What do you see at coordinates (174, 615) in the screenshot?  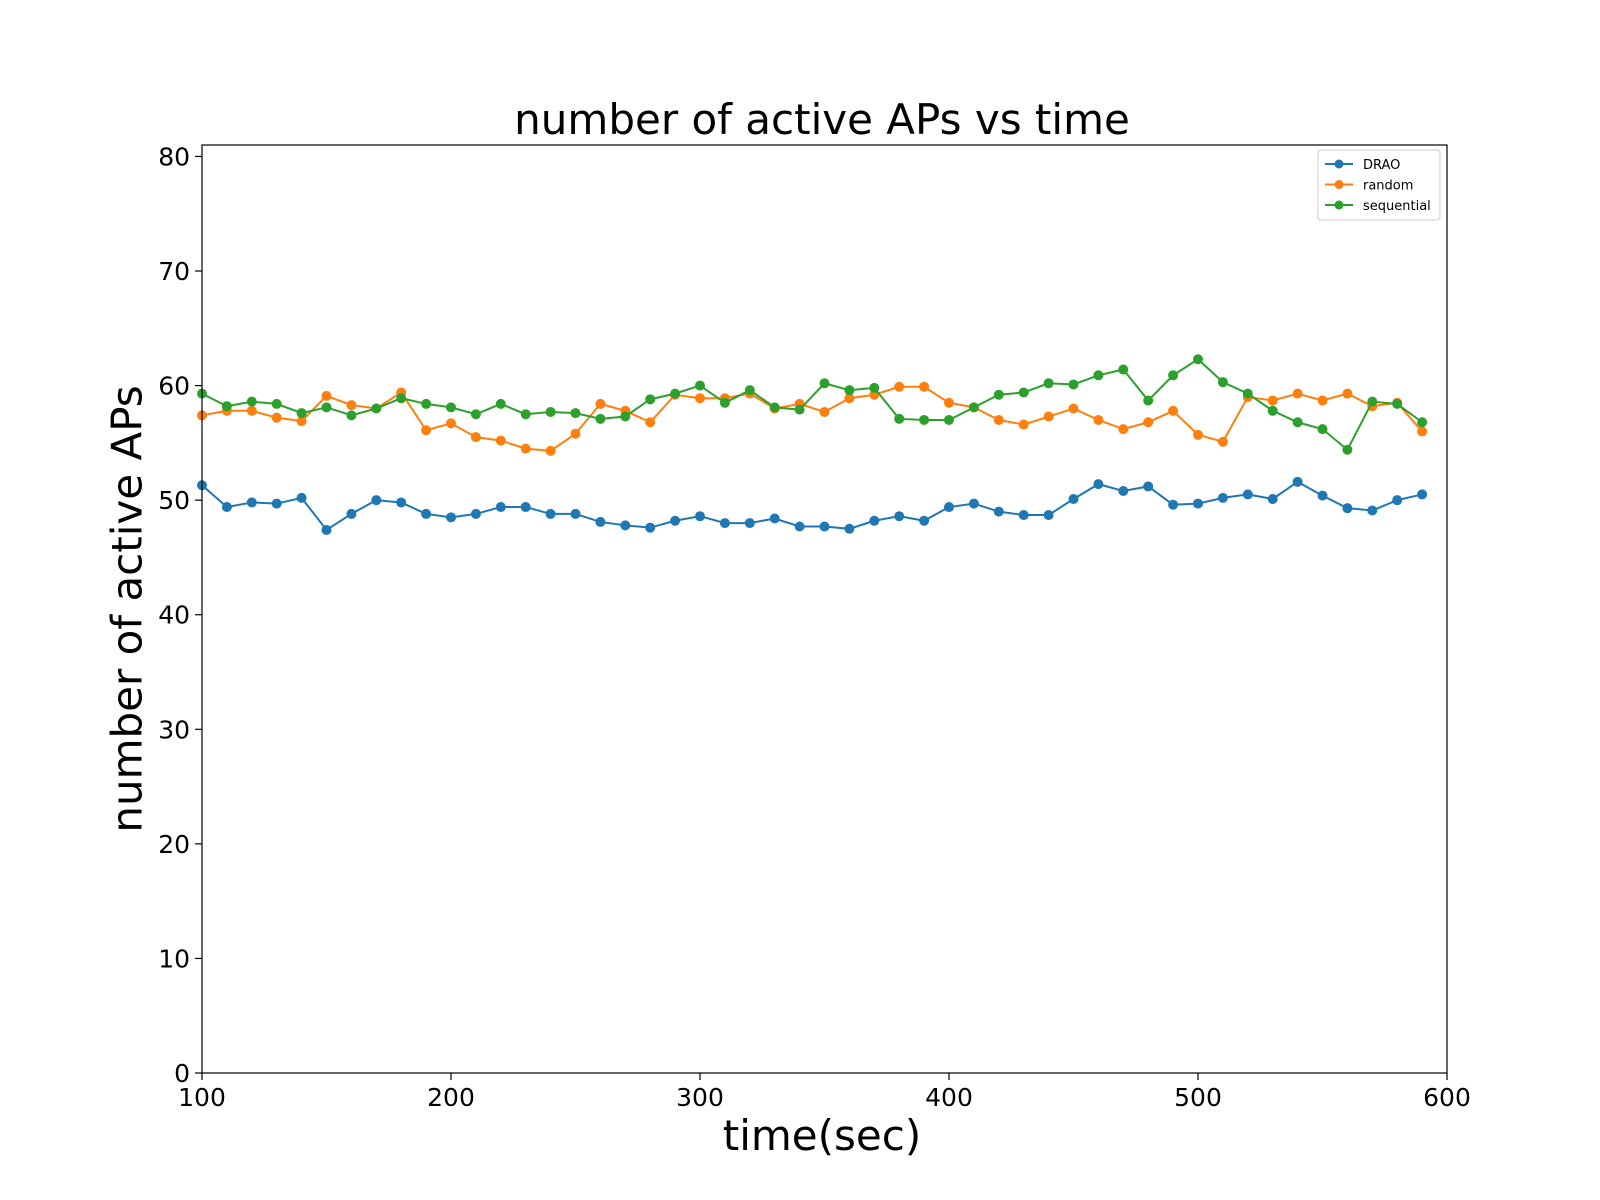 I see `y-tick-label: 40` at bounding box center [174, 615].